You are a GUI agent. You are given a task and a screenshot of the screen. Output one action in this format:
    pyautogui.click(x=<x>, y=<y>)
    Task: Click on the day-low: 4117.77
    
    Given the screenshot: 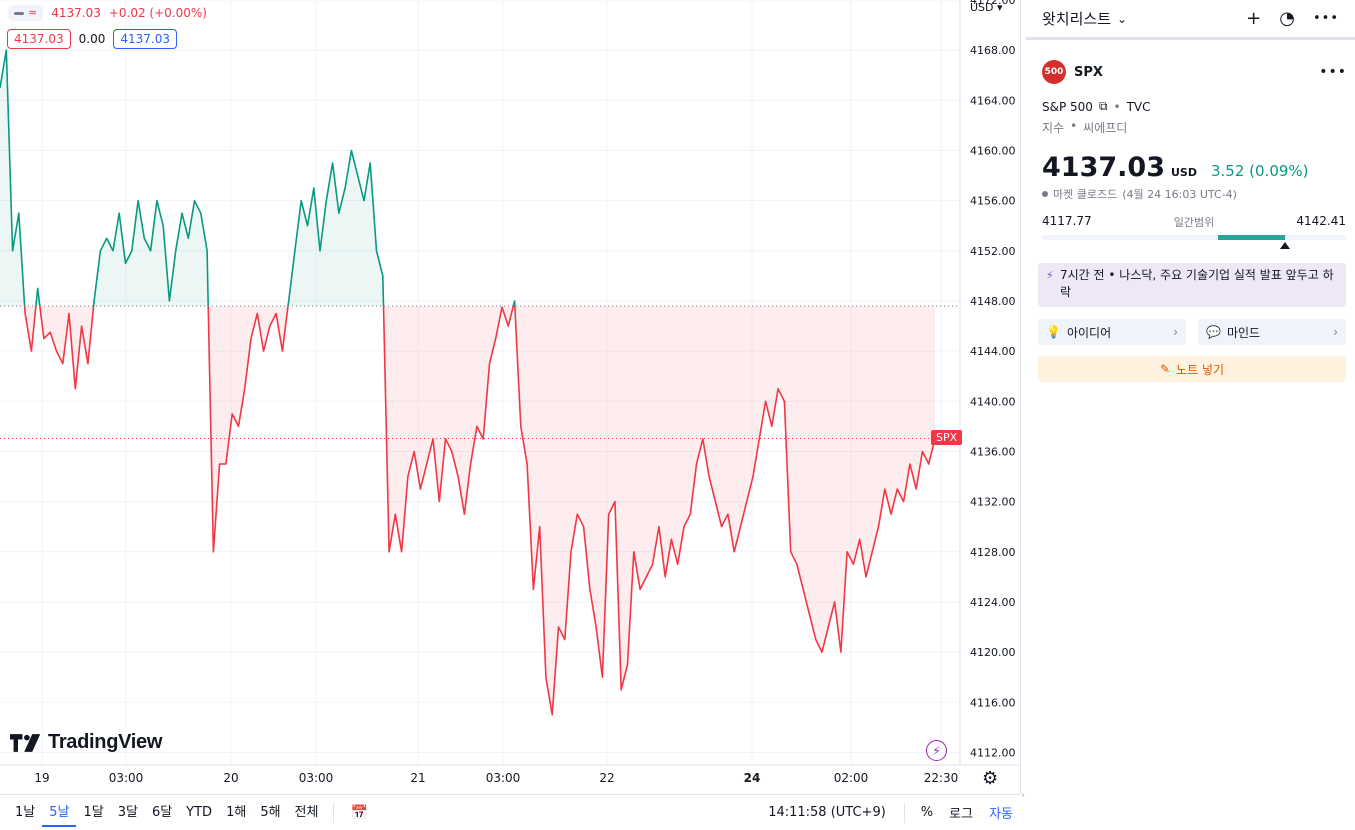 What is the action you would take?
    pyautogui.click(x=1067, y=221)
    